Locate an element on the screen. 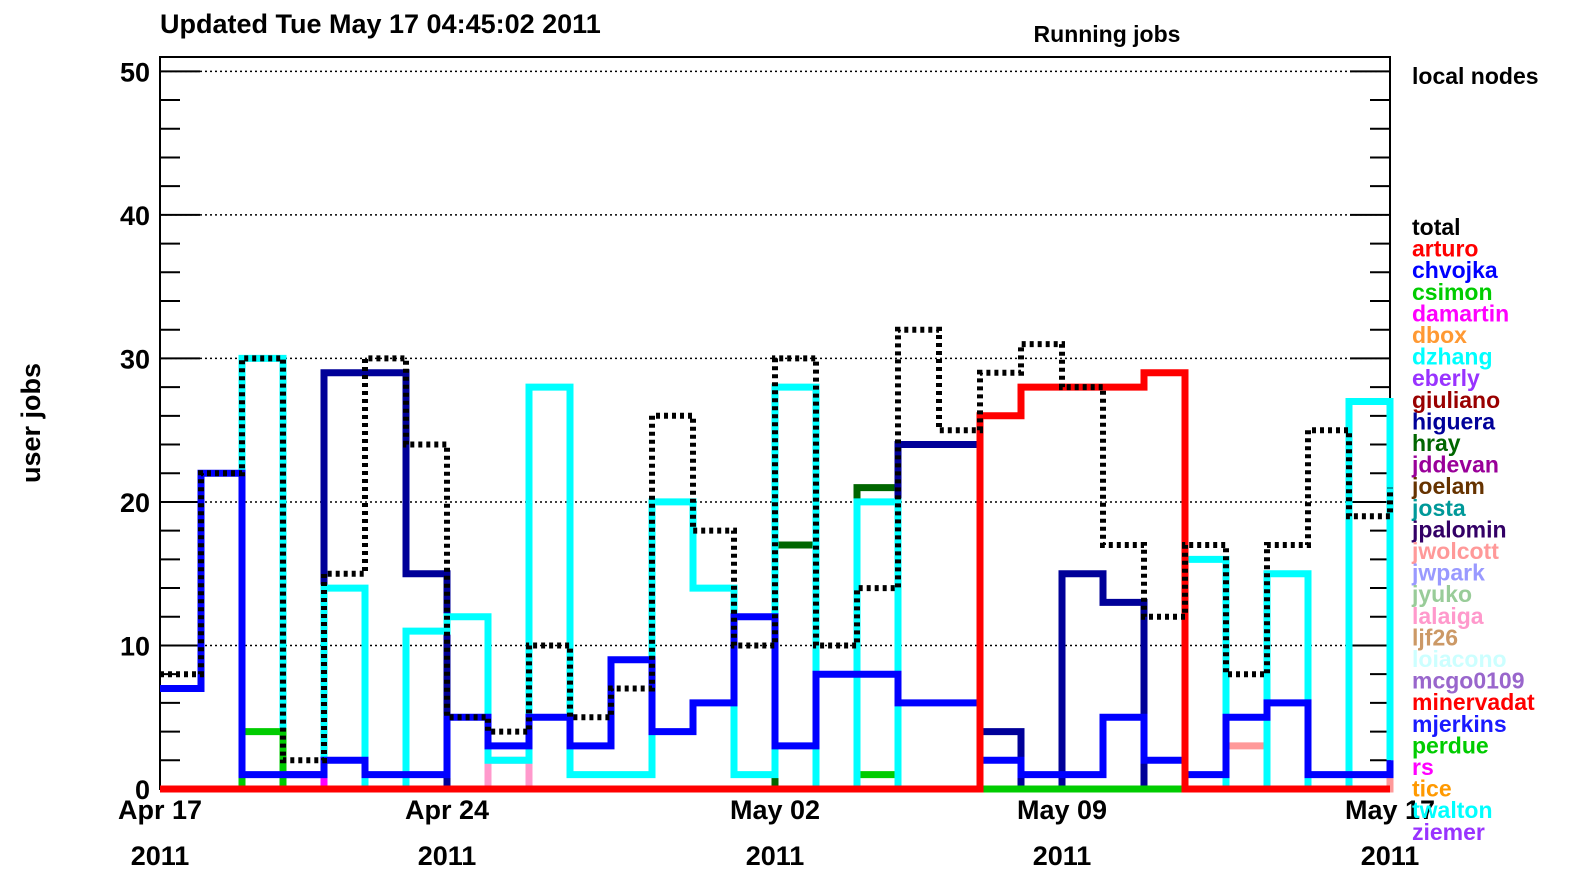 Image resolution: width=1591 pixels, height=884 pixels. y-tick-label: 10 is located at coordinates (135, 646).